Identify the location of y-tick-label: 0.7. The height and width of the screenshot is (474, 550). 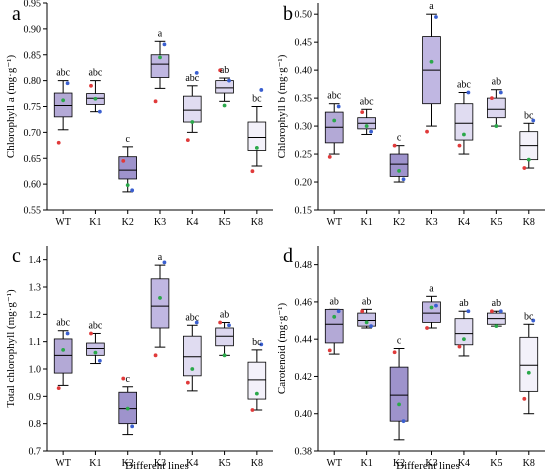
(35, 452).